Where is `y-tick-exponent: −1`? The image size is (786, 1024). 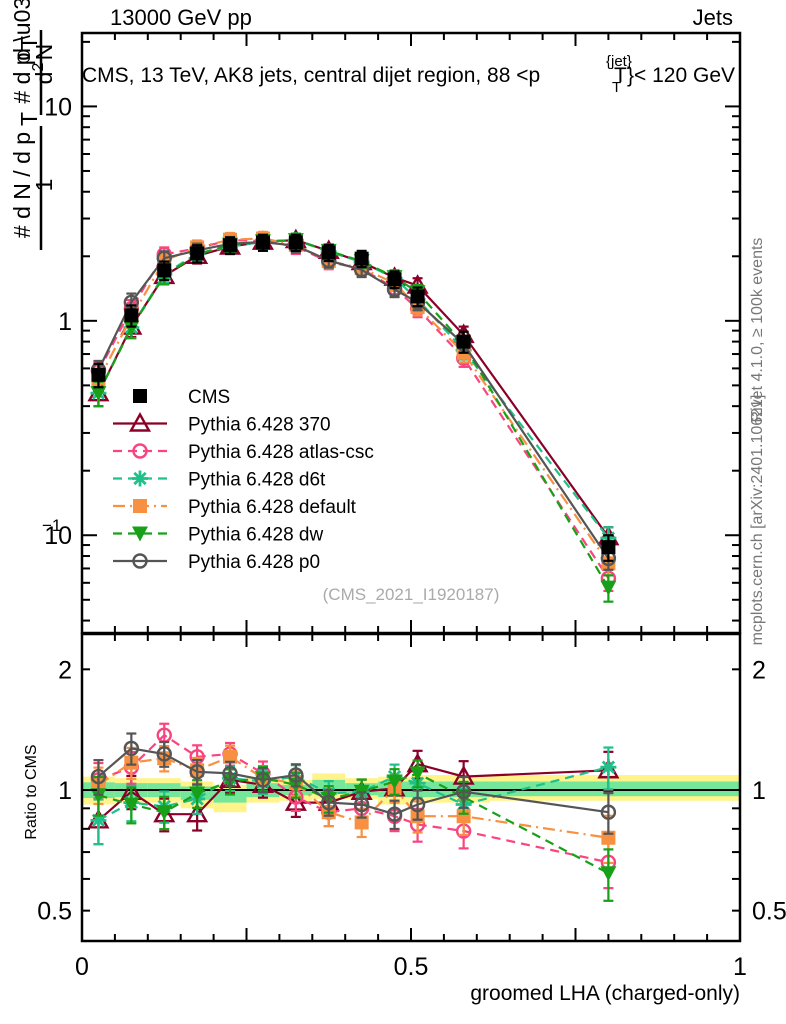 y-tick-exponent: −1 is located at coordinates (51, 525).